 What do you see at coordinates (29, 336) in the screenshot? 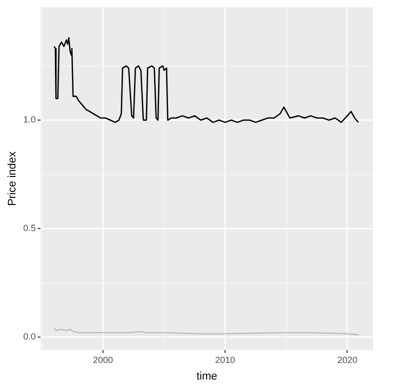
I see `y-tick-label: 0.0` at bounding box center [29, 336].